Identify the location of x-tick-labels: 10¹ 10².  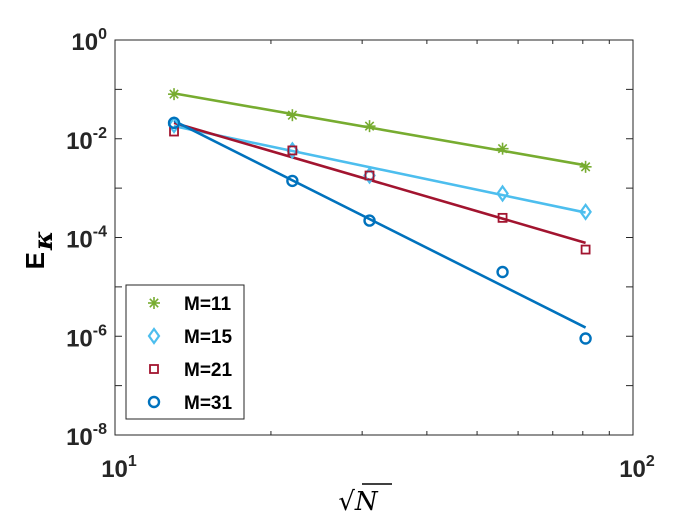
(378, 468).